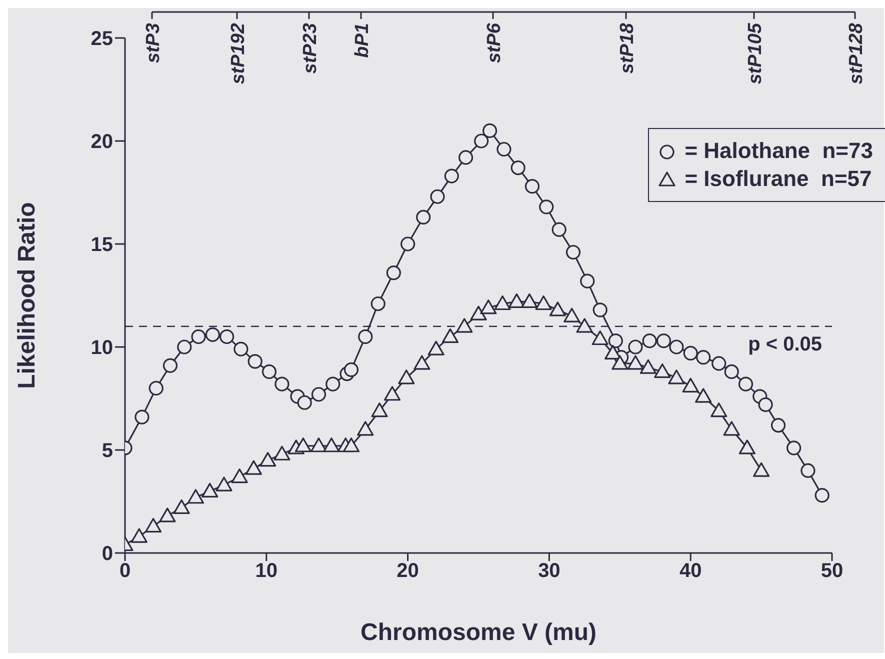  What do you see at coordinates (690, 571) in the screenshot?
I see `x-tick-label: 40` at bounding box center [690, 571].